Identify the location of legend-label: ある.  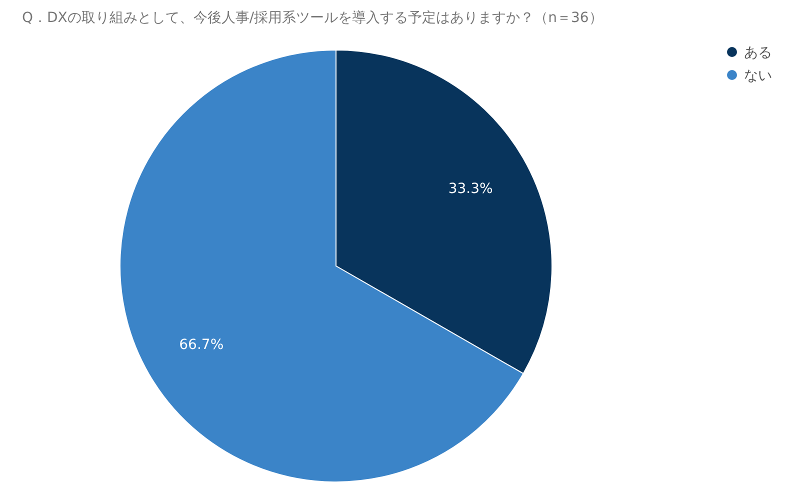
(758, 53).